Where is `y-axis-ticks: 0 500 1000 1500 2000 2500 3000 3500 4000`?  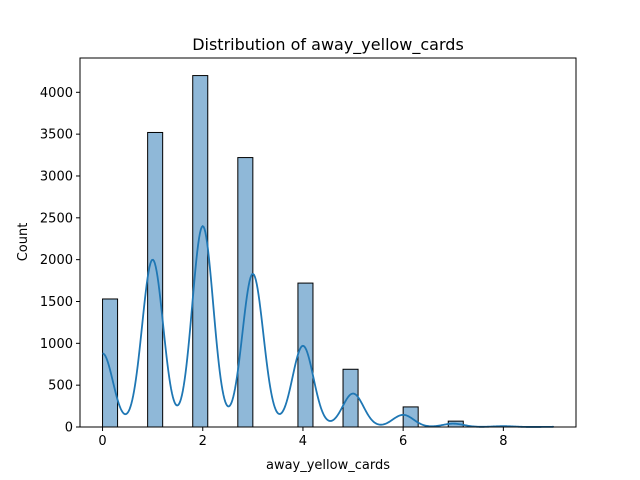 y-axis-ticks: 0 500 1000 1500 2000 2500 3000 3500 4000 is located at coordinates (60, 261).